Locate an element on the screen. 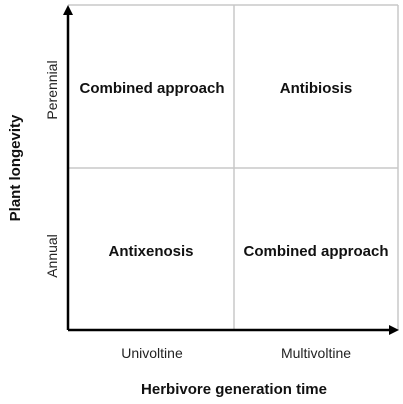  cell-top-left-label: Combined approach is located at coordinates (151, 88).